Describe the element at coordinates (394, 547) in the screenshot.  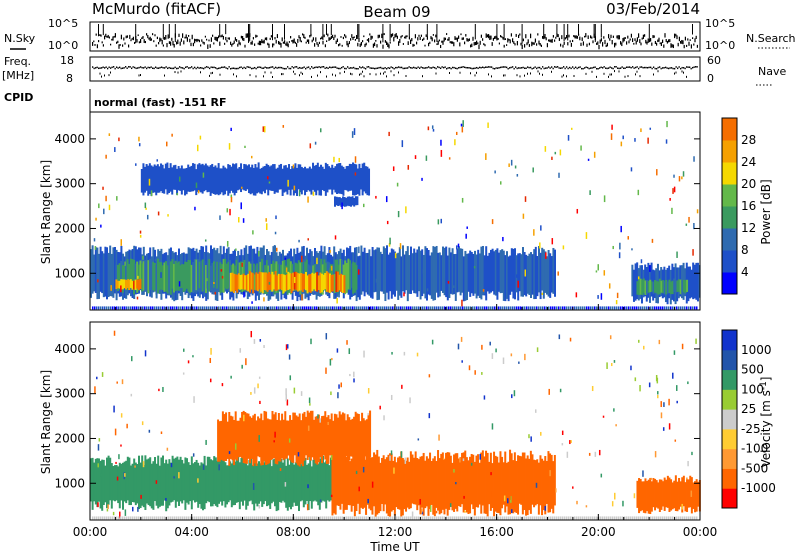
I see `x-axis-label: Time UT` at that location.